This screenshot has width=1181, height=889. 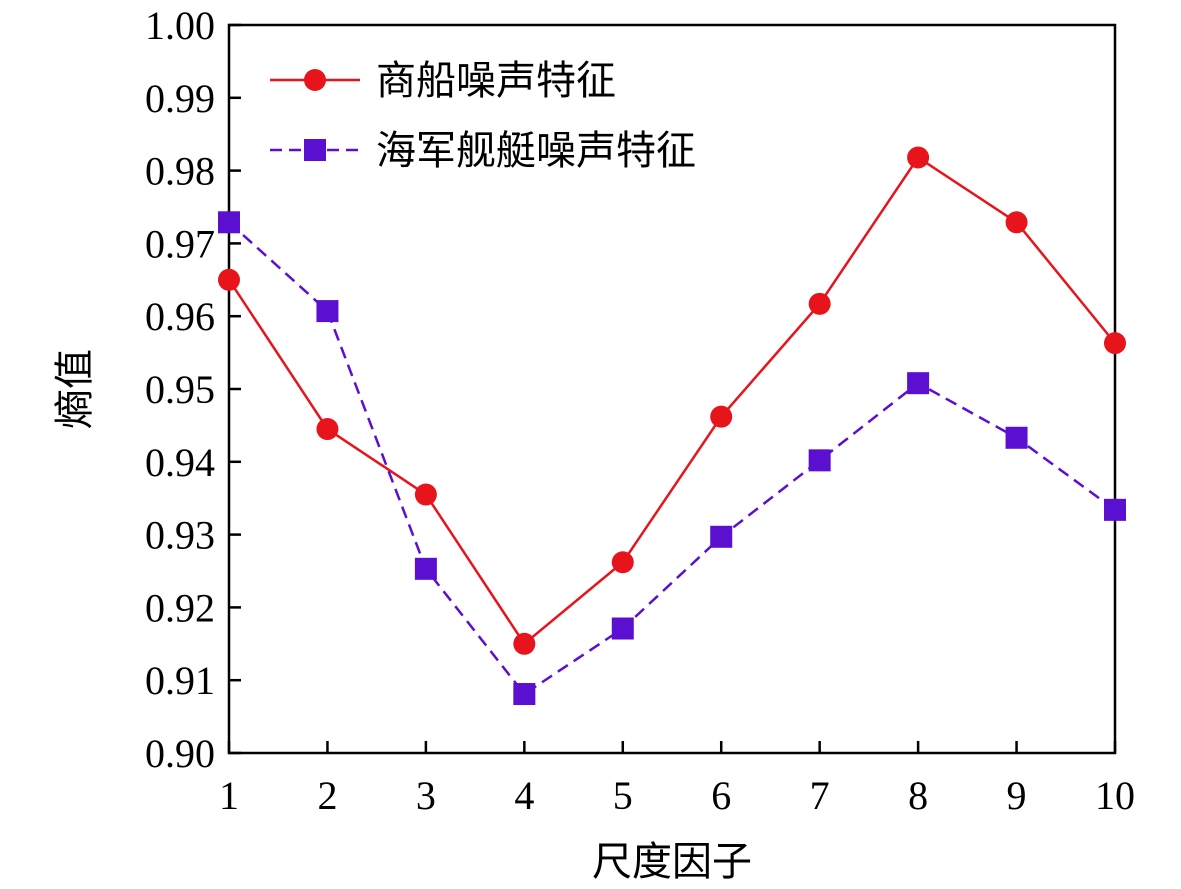 What do you see at coordinates (1017, 795) in the screenshot?
I see `x-tick-label: 9` at bounding box center [1017, 795].